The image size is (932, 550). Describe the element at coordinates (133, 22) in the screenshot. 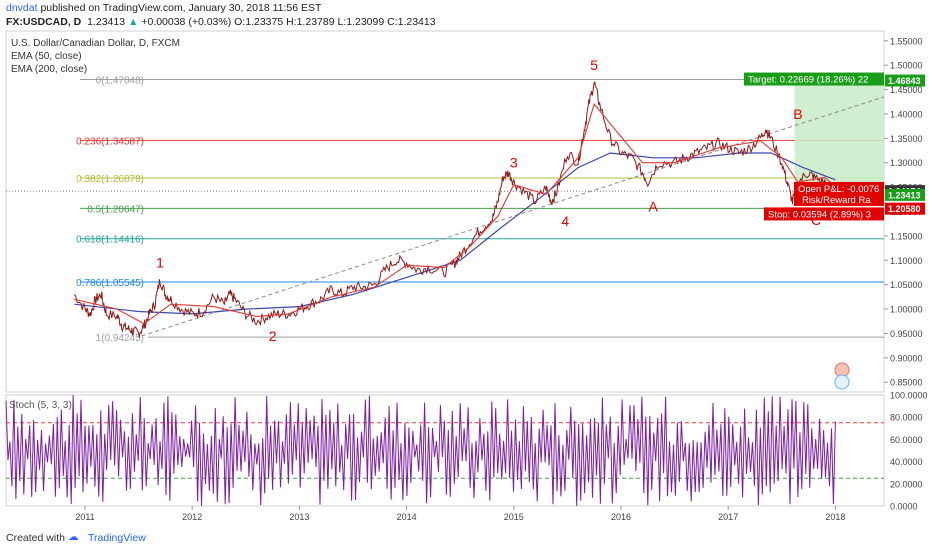

I see `up-arrow-icon: ▲` at that location.